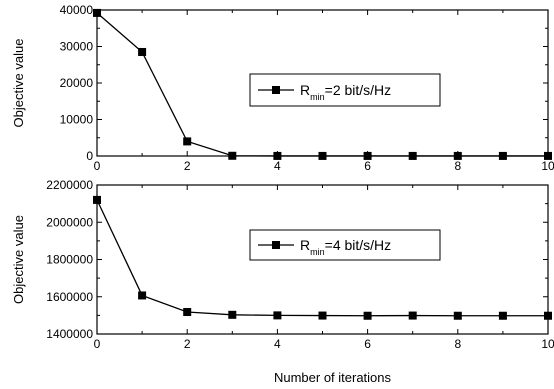  Describe the element at coordinates (69, 185) in the screenshot. I see `y-tick-label: 2200000` at that location.